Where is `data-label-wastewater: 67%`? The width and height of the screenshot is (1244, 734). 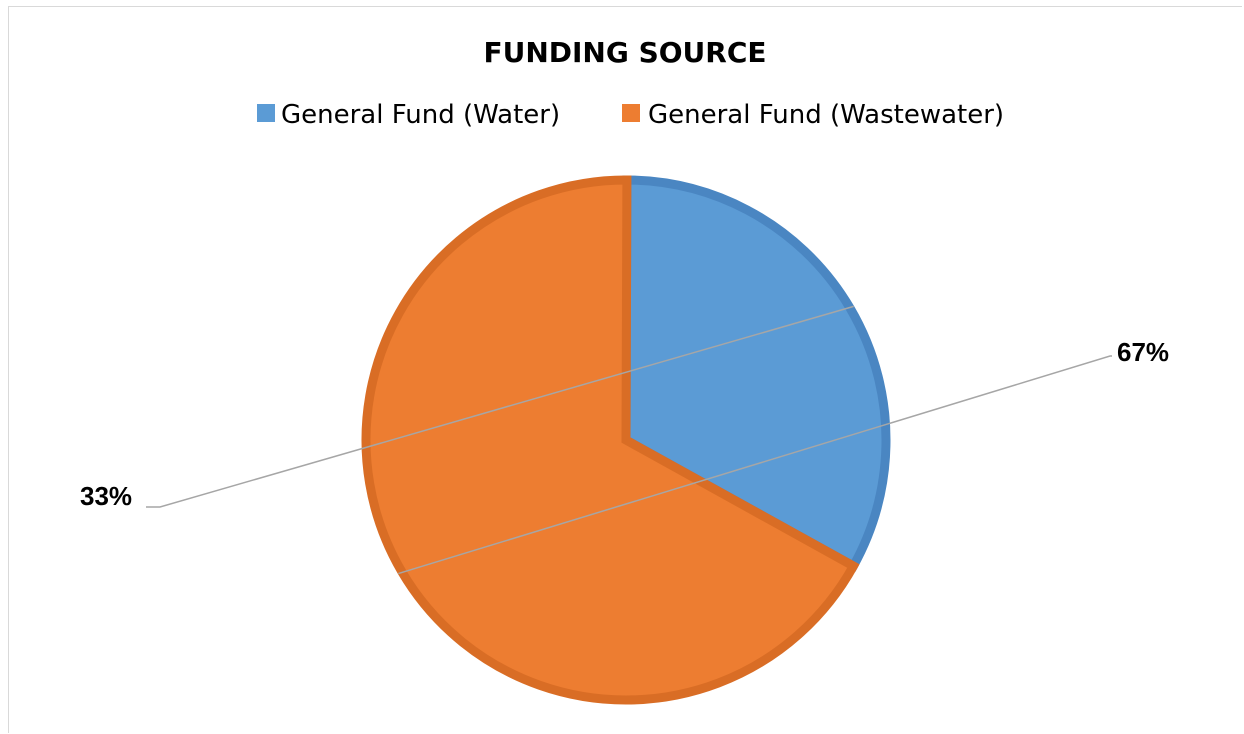 data-label-wastewater: 67% is located at coordinates (1143, 352).